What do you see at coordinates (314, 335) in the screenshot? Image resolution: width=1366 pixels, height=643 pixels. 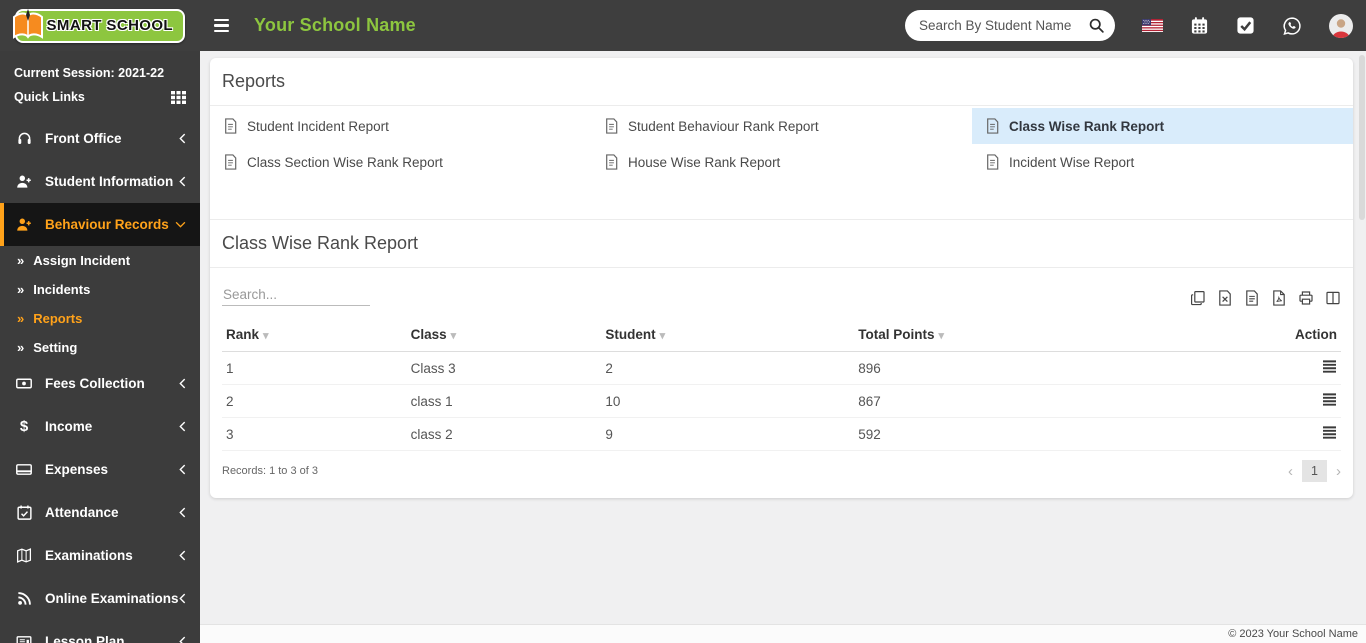 I see `column-header-rank: Rank ▾` at bounding box center [314, 335].